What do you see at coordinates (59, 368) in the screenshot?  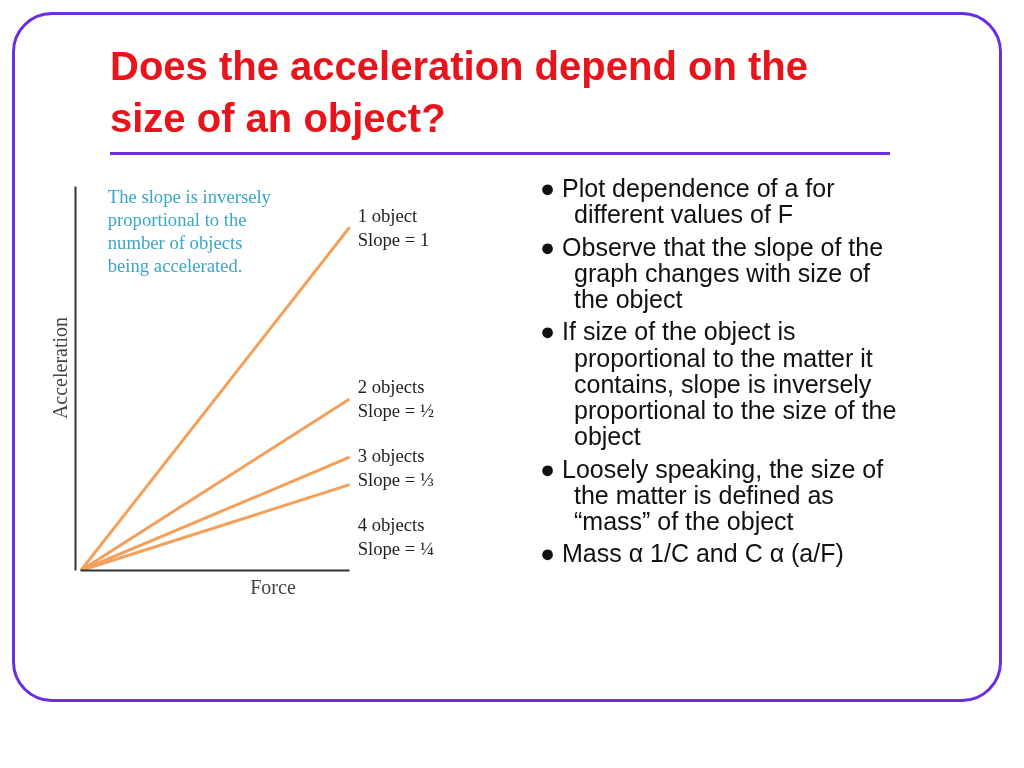 I see `y-axis-title: Acceleration` at bounding box center [59, 368].